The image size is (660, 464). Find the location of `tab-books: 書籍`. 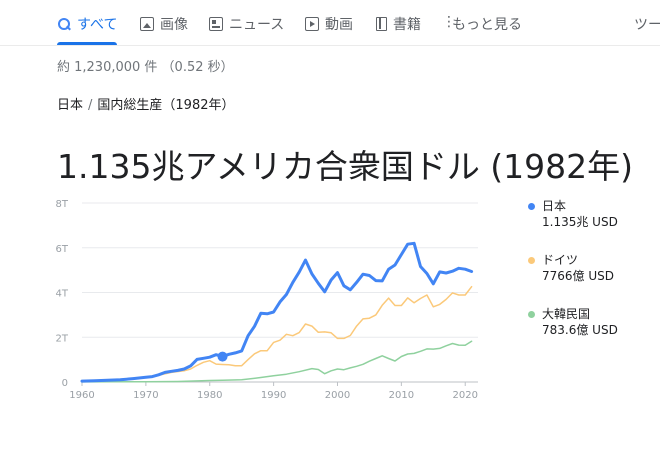

tab-books: 書籍 is located at coordinates (398, 24).